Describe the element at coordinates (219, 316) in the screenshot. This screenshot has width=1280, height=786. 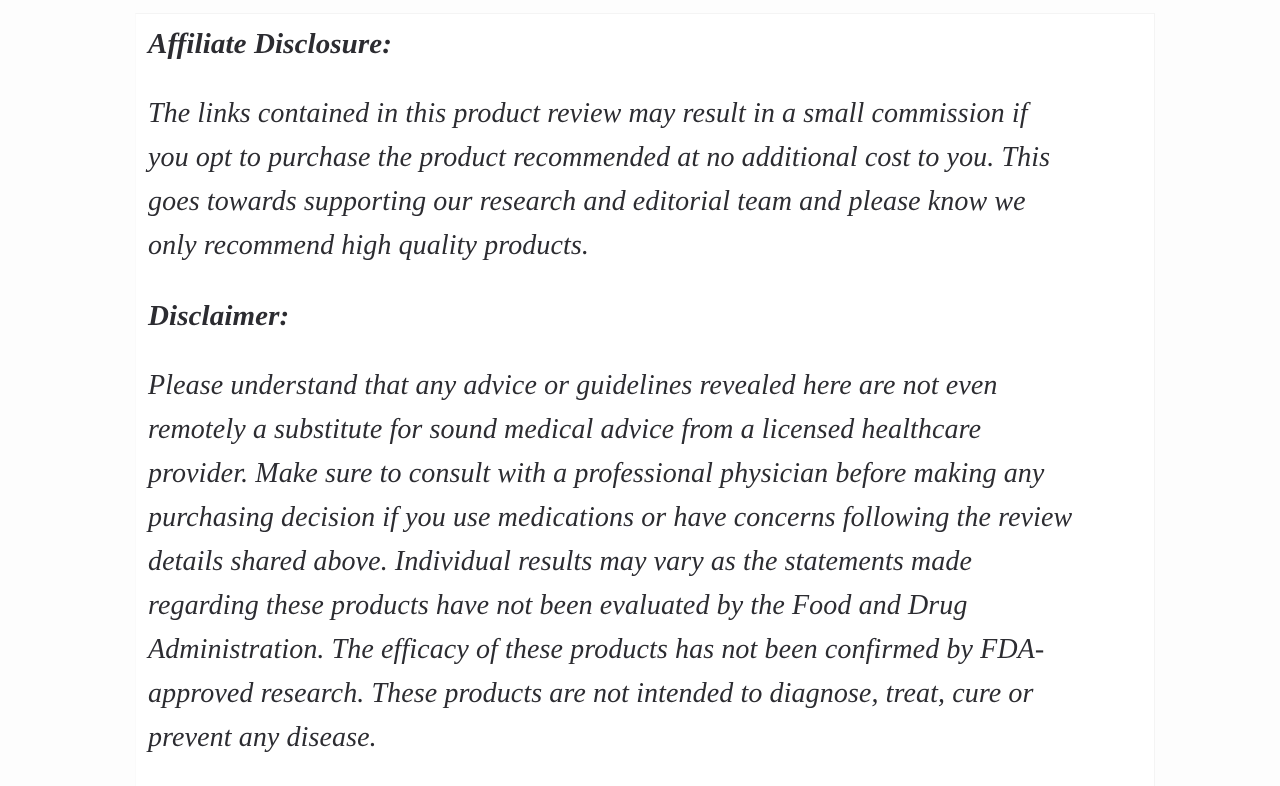
I see `disclaimer-heading: Disclaimer:` at that location.